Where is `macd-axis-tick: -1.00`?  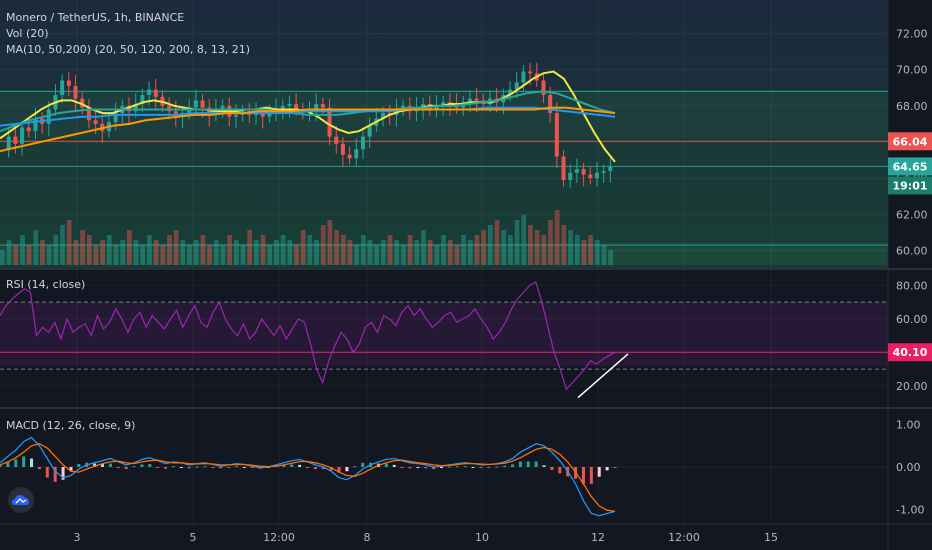 macd-axis-tick: -1.00 is located at coordinates (910, 509).